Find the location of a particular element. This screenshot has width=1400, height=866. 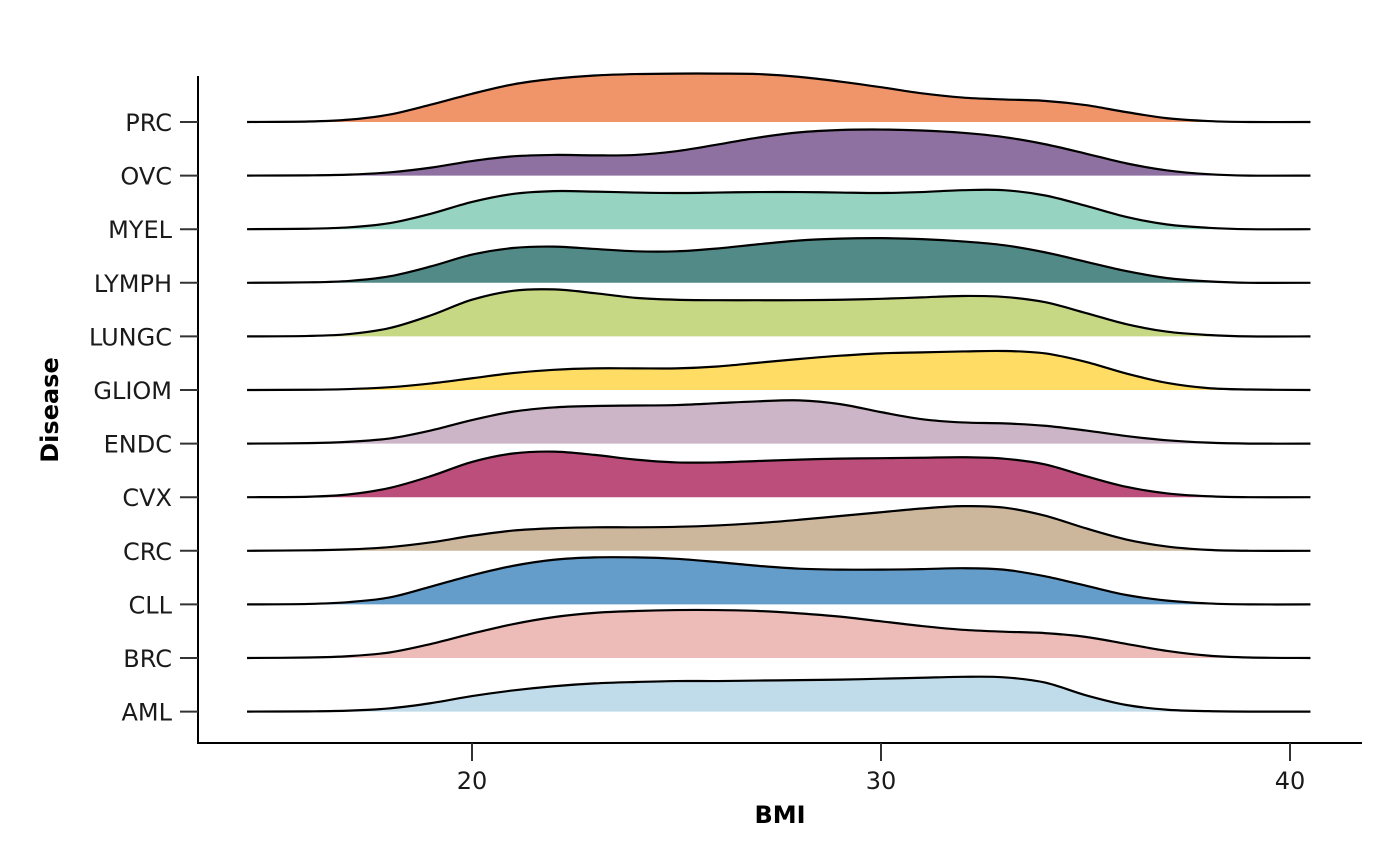

ridge-line-prc is located at coordinates (779, 98).